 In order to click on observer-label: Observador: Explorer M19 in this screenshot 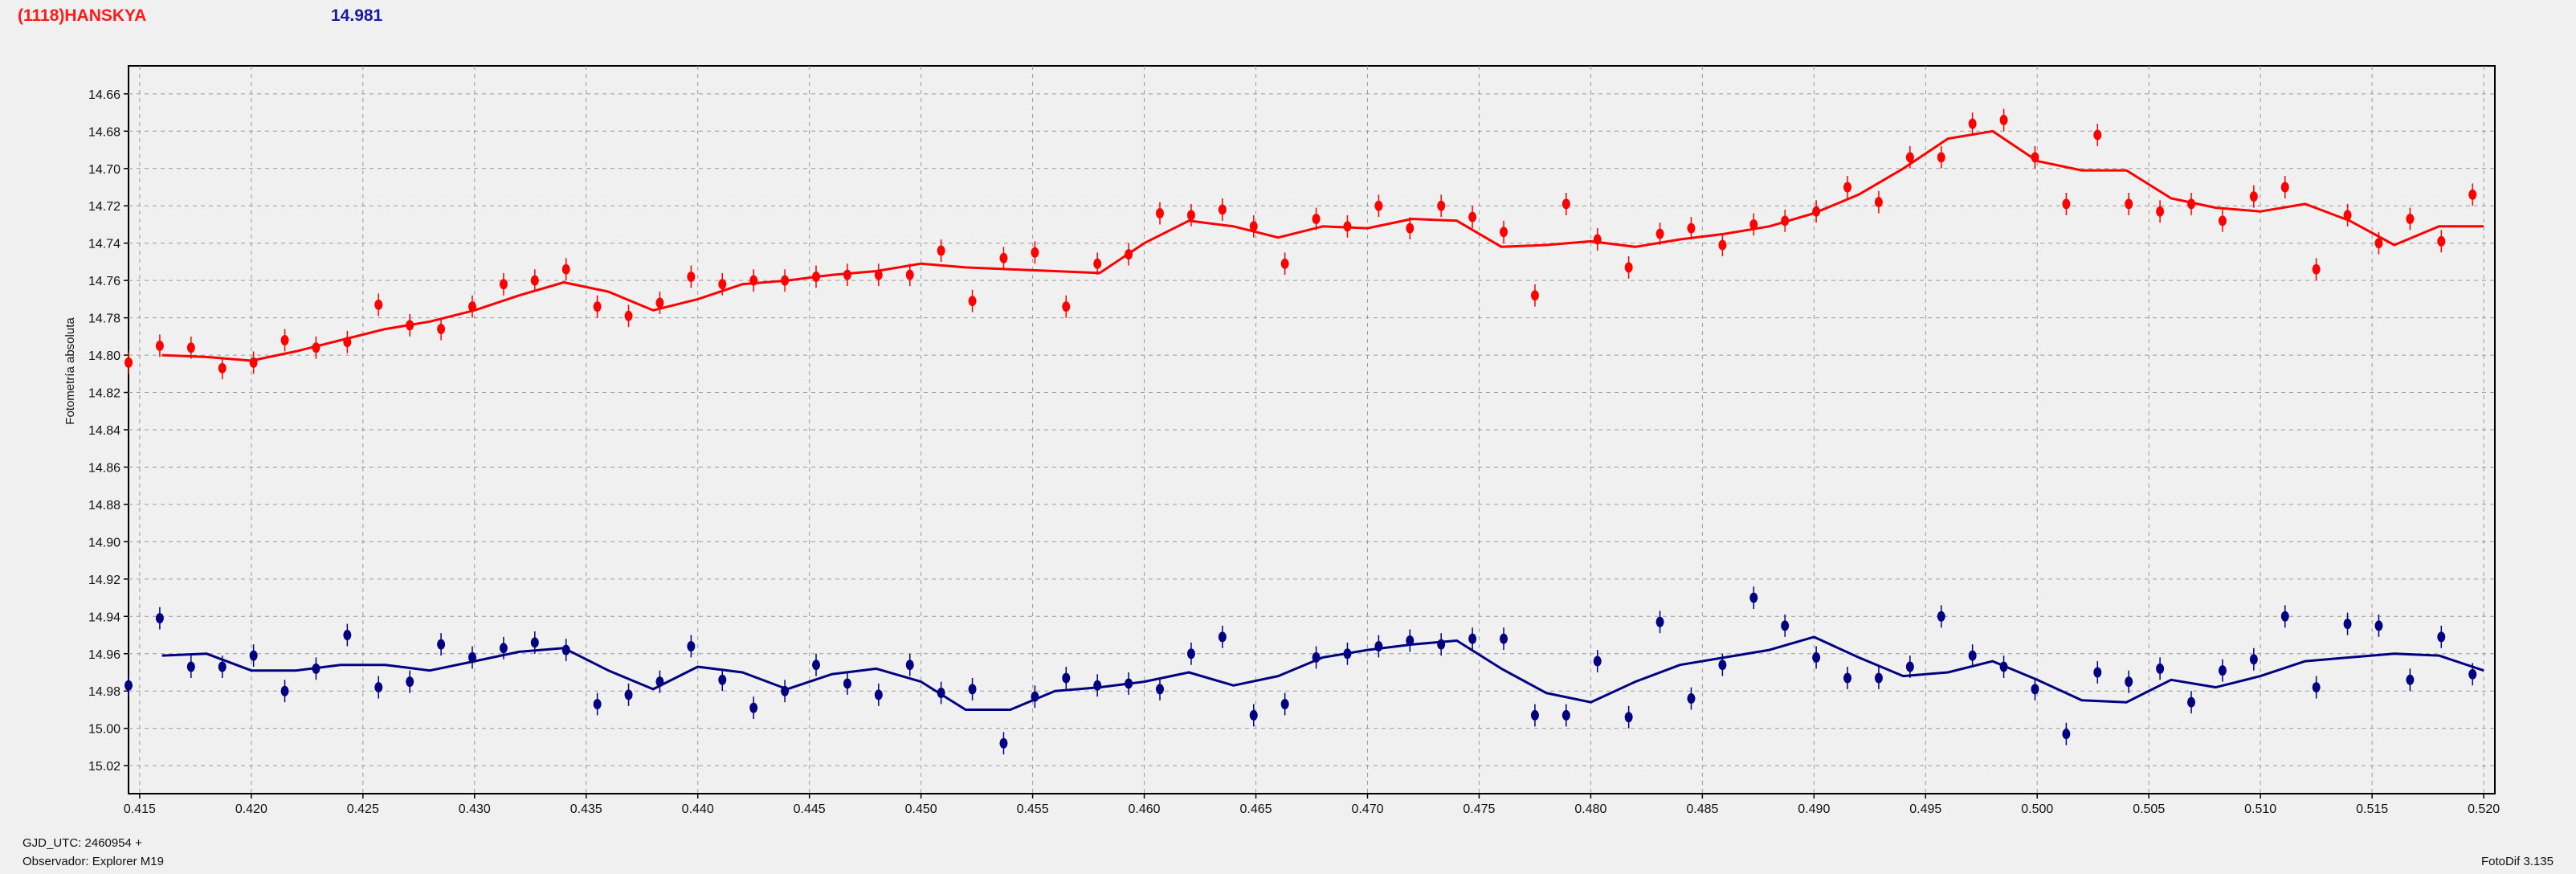, I will do `click(93, 861)`.